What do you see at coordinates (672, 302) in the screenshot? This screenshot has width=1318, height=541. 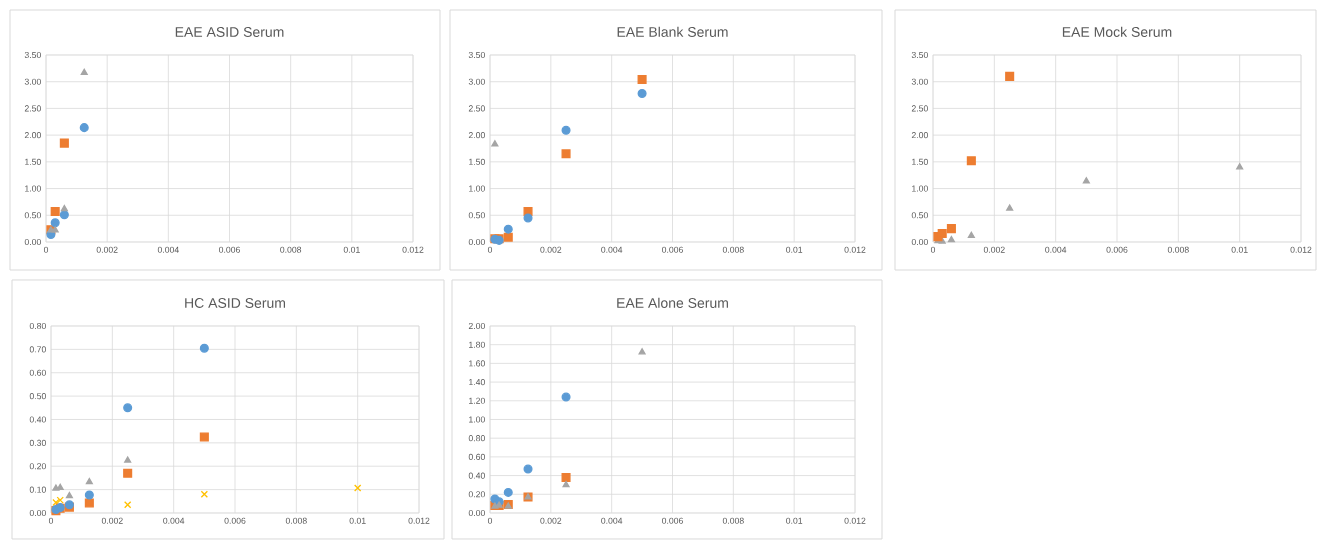 I see `chart-title: EAE Alone Serum` at bounding box center [672, 302].